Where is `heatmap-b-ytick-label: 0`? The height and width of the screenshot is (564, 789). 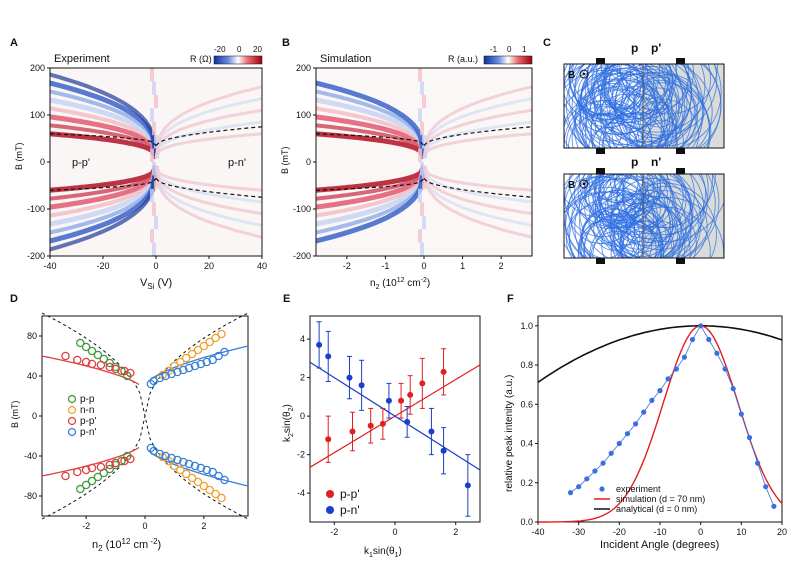 heatmap-b-ytick-label: 0 is located at coordinates (308, 162).